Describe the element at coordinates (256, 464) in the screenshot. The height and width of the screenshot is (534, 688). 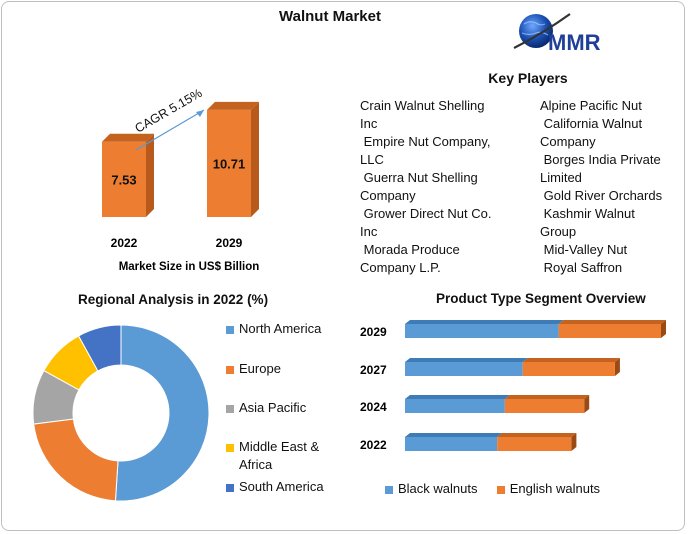
I see `legend-label: Africa` at that location.